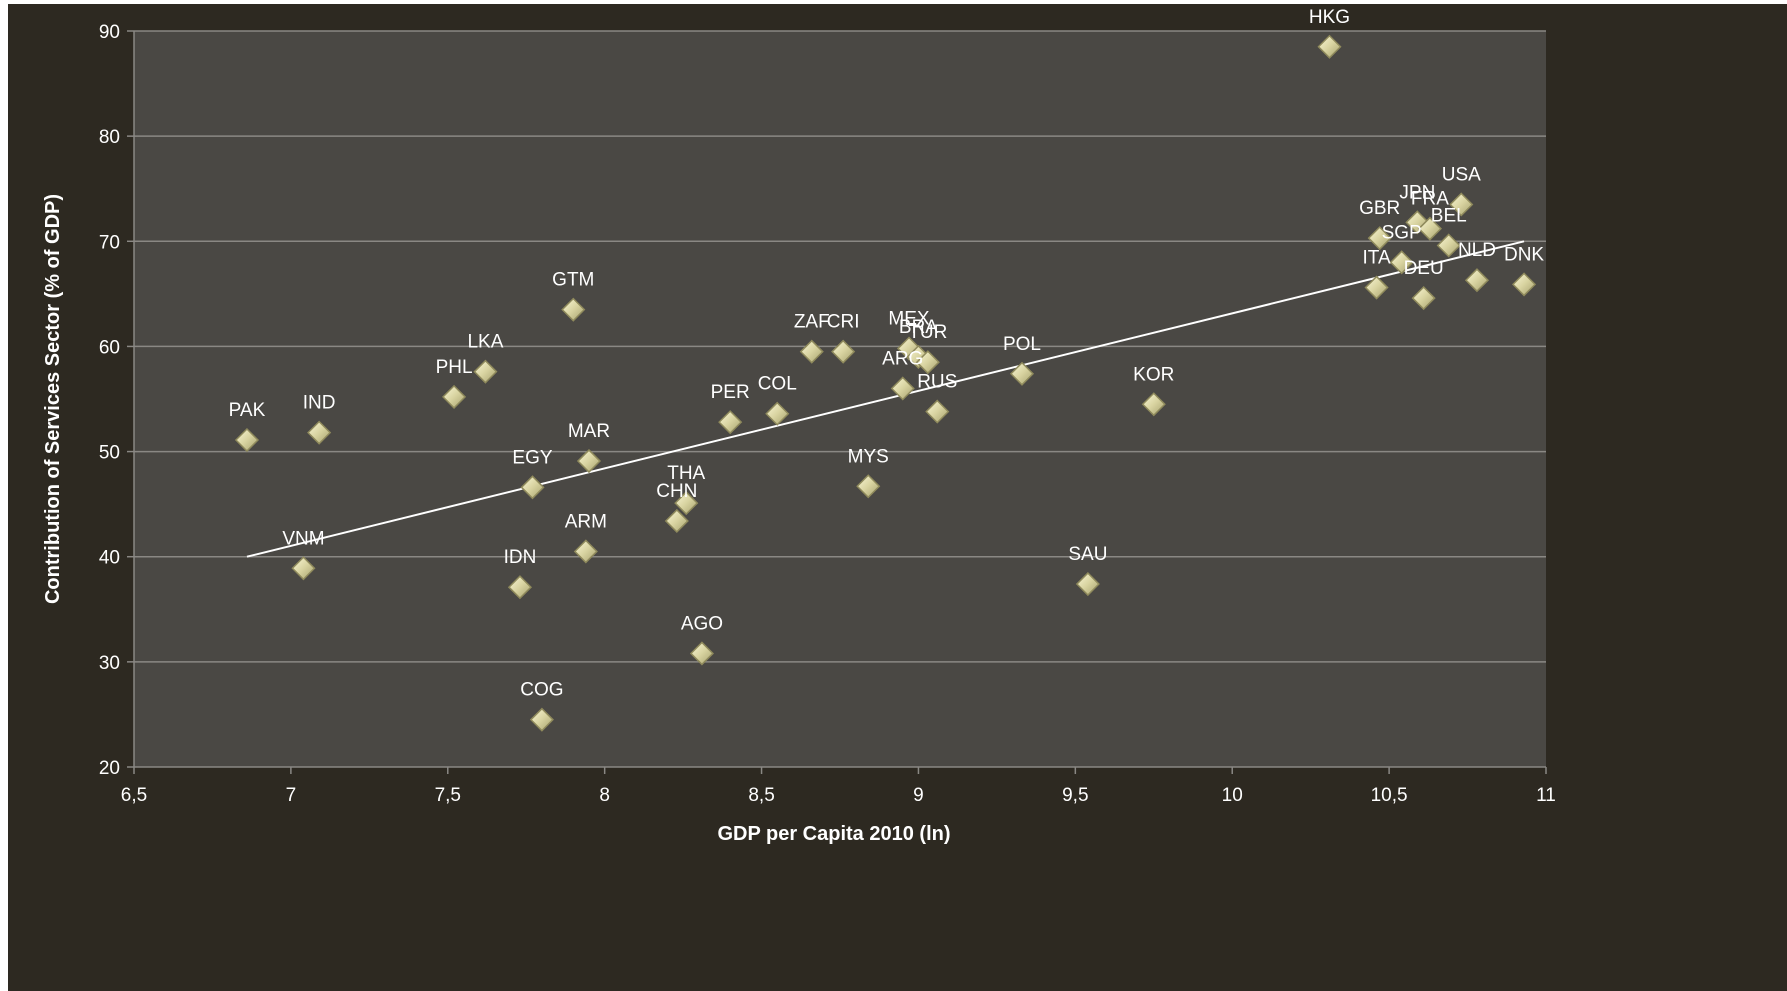 This screenshot has height=991, width=1787. Describe the element at coordinates (532, 457) in the screenshot. I see `data-label-egy: EGY` at that location.